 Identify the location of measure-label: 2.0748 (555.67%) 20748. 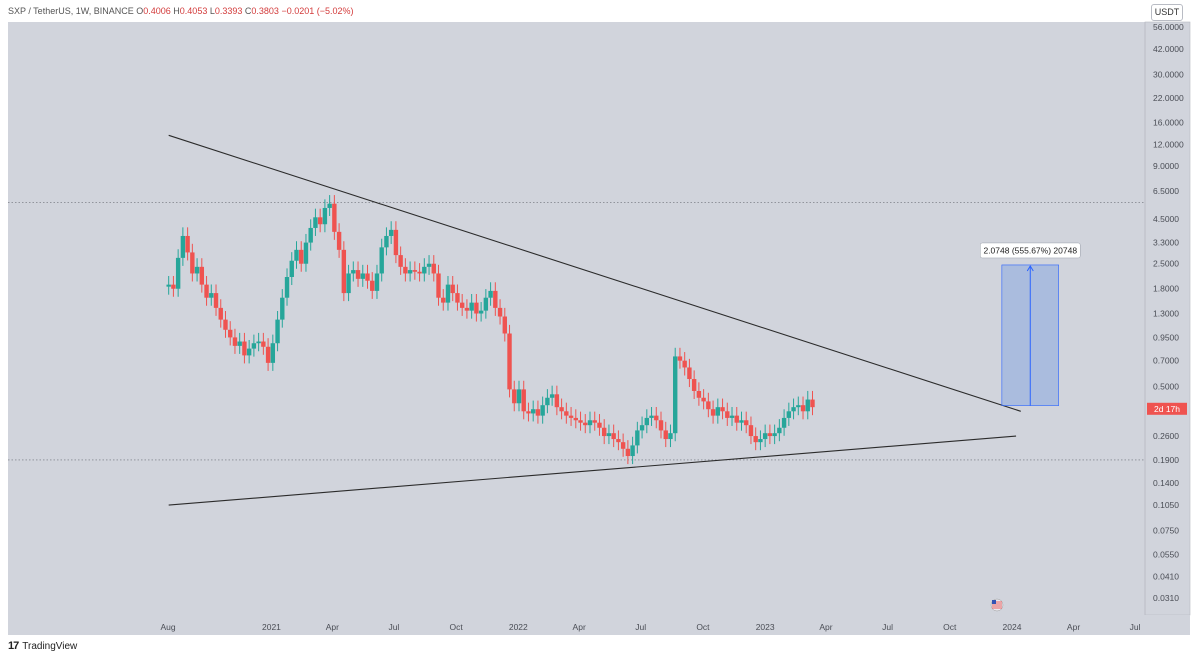
(1030, 250).